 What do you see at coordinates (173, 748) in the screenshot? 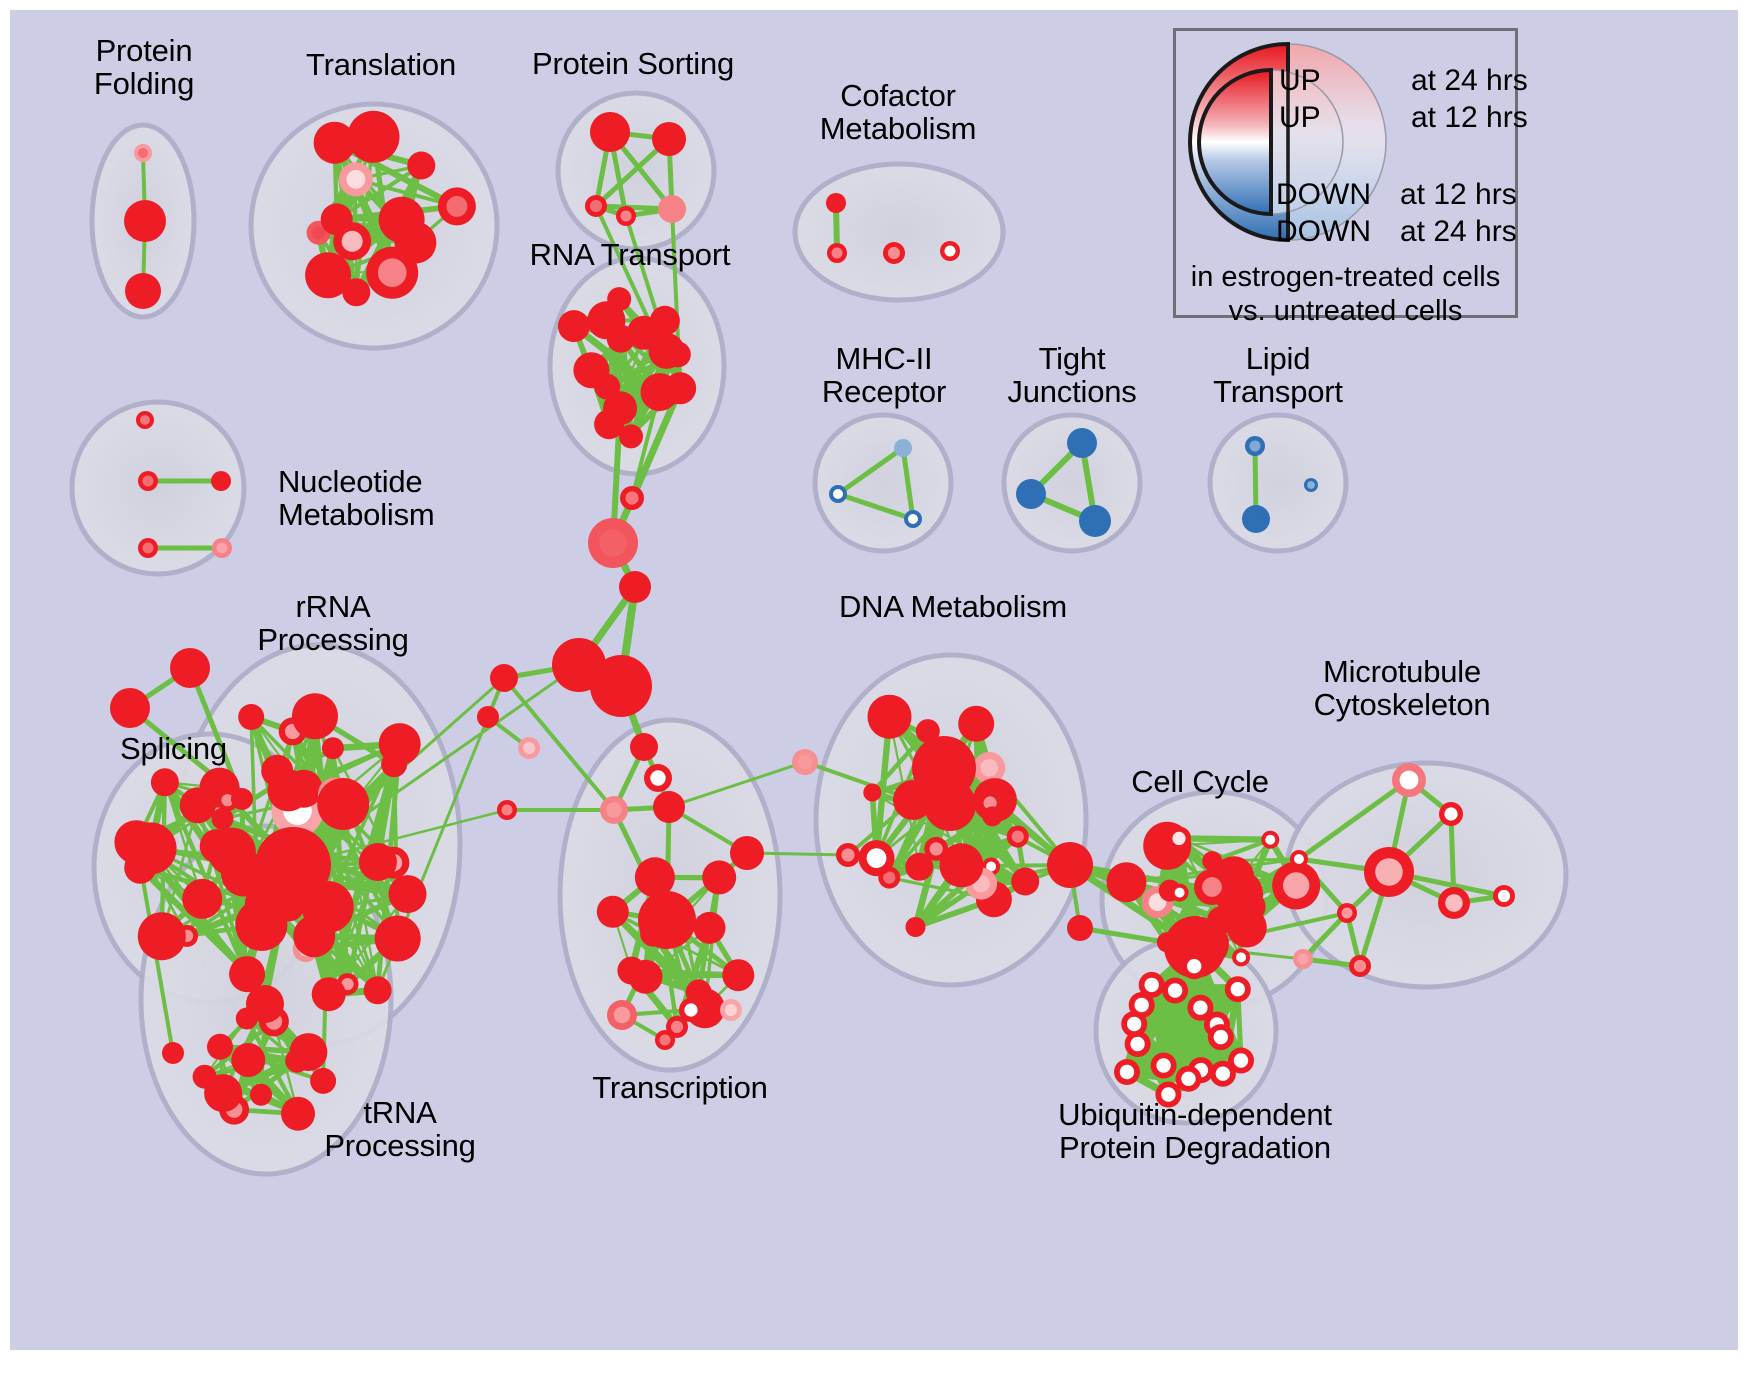
I see `cluster-label-splicing: Splicing` at bounding box center [173, 748].